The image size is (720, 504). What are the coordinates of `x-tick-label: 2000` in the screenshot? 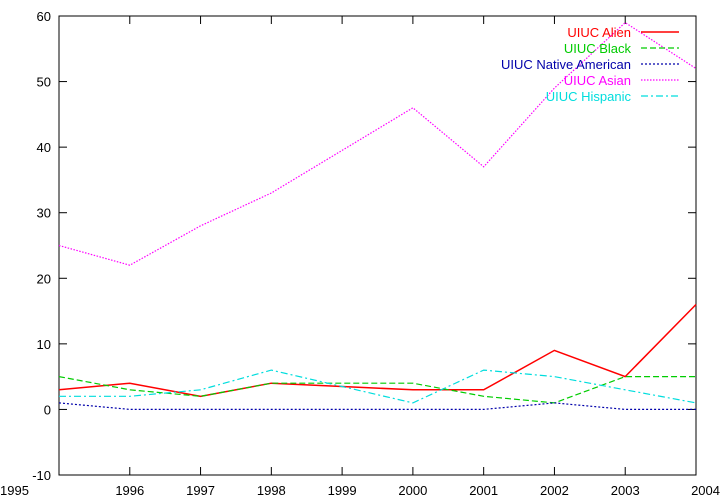 It's located at (412, 490).